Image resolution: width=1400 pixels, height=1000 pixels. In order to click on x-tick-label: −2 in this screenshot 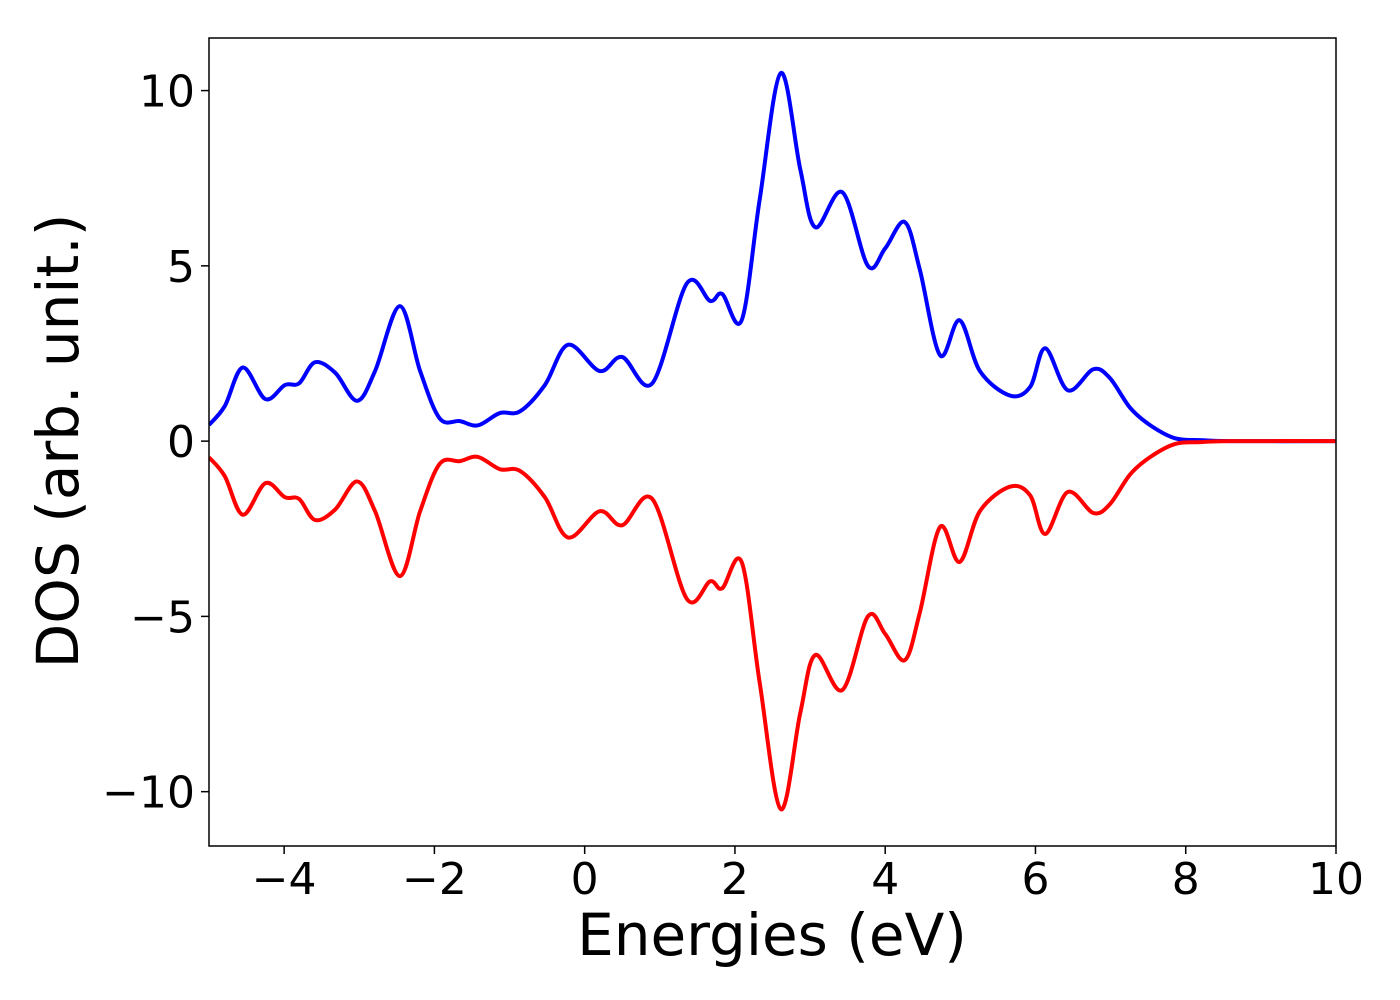, I will do `click(434, 879)`.